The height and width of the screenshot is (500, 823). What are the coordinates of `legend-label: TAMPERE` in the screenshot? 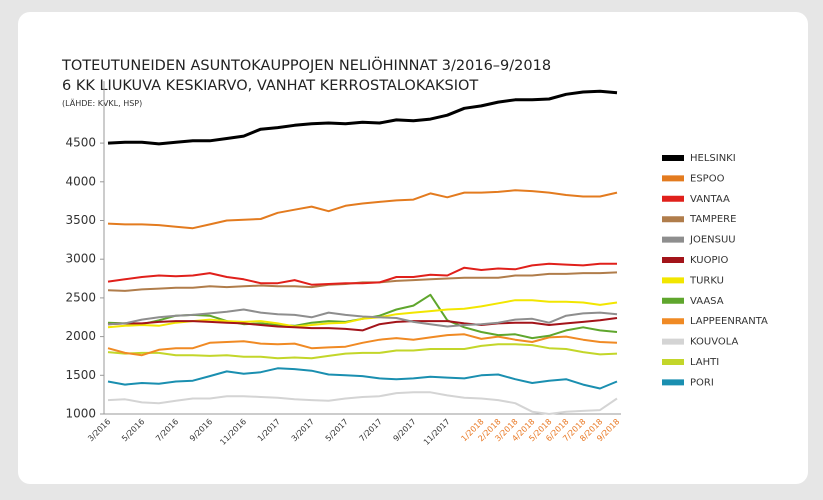 It's located at (712, 219).